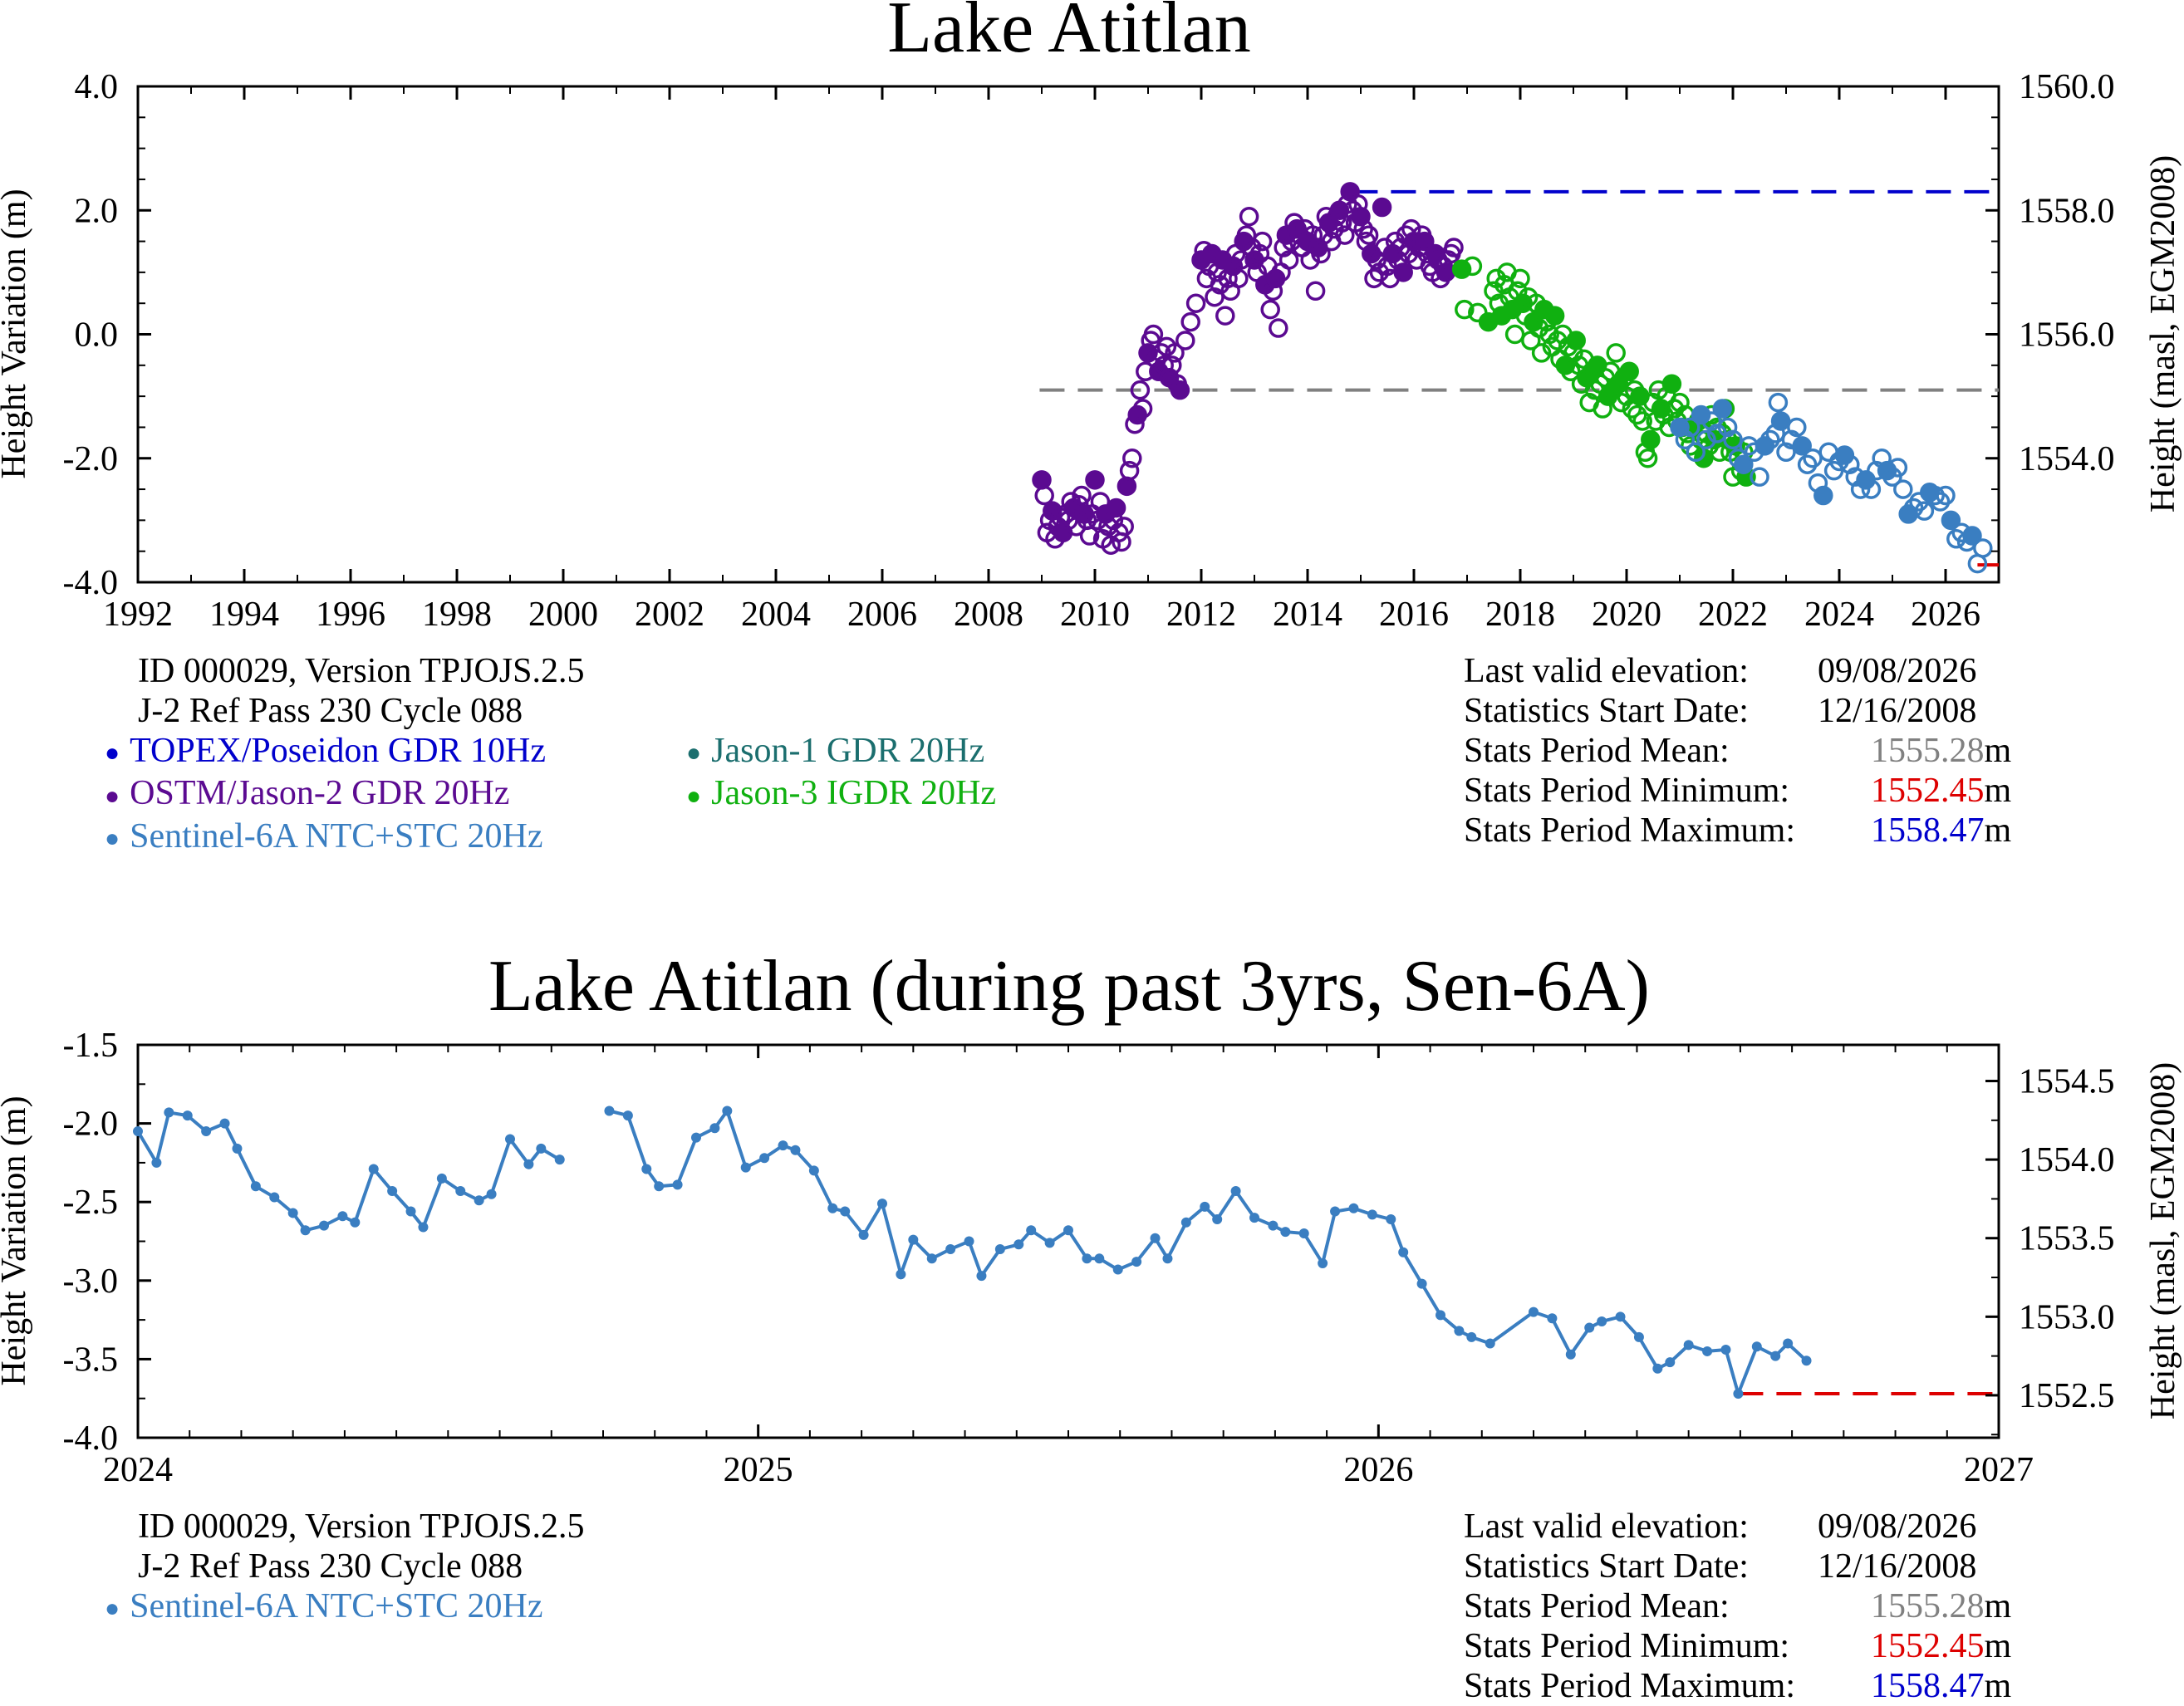 This screenshot has width=2184, height=1706. What do you see at coordinates (1629, 1686) in the screenshot?
I see `b-stat-label-max: Stats Period Maximum:` at bounding box center [1629, 1686].